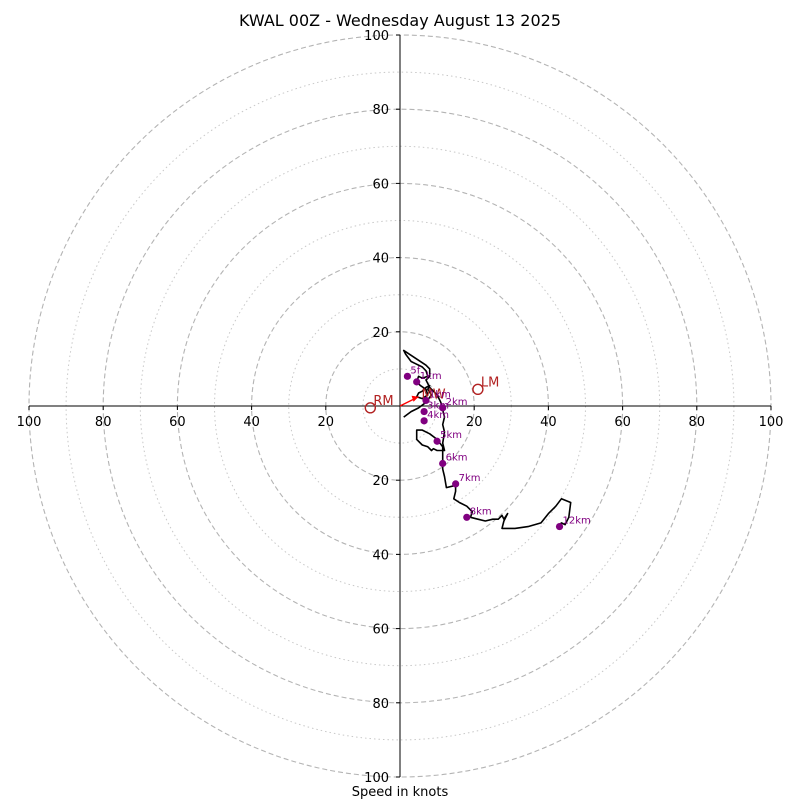 This screenshot has height=800, width=800. I want to click on height-marker-label: 12km, so click(577, 521).